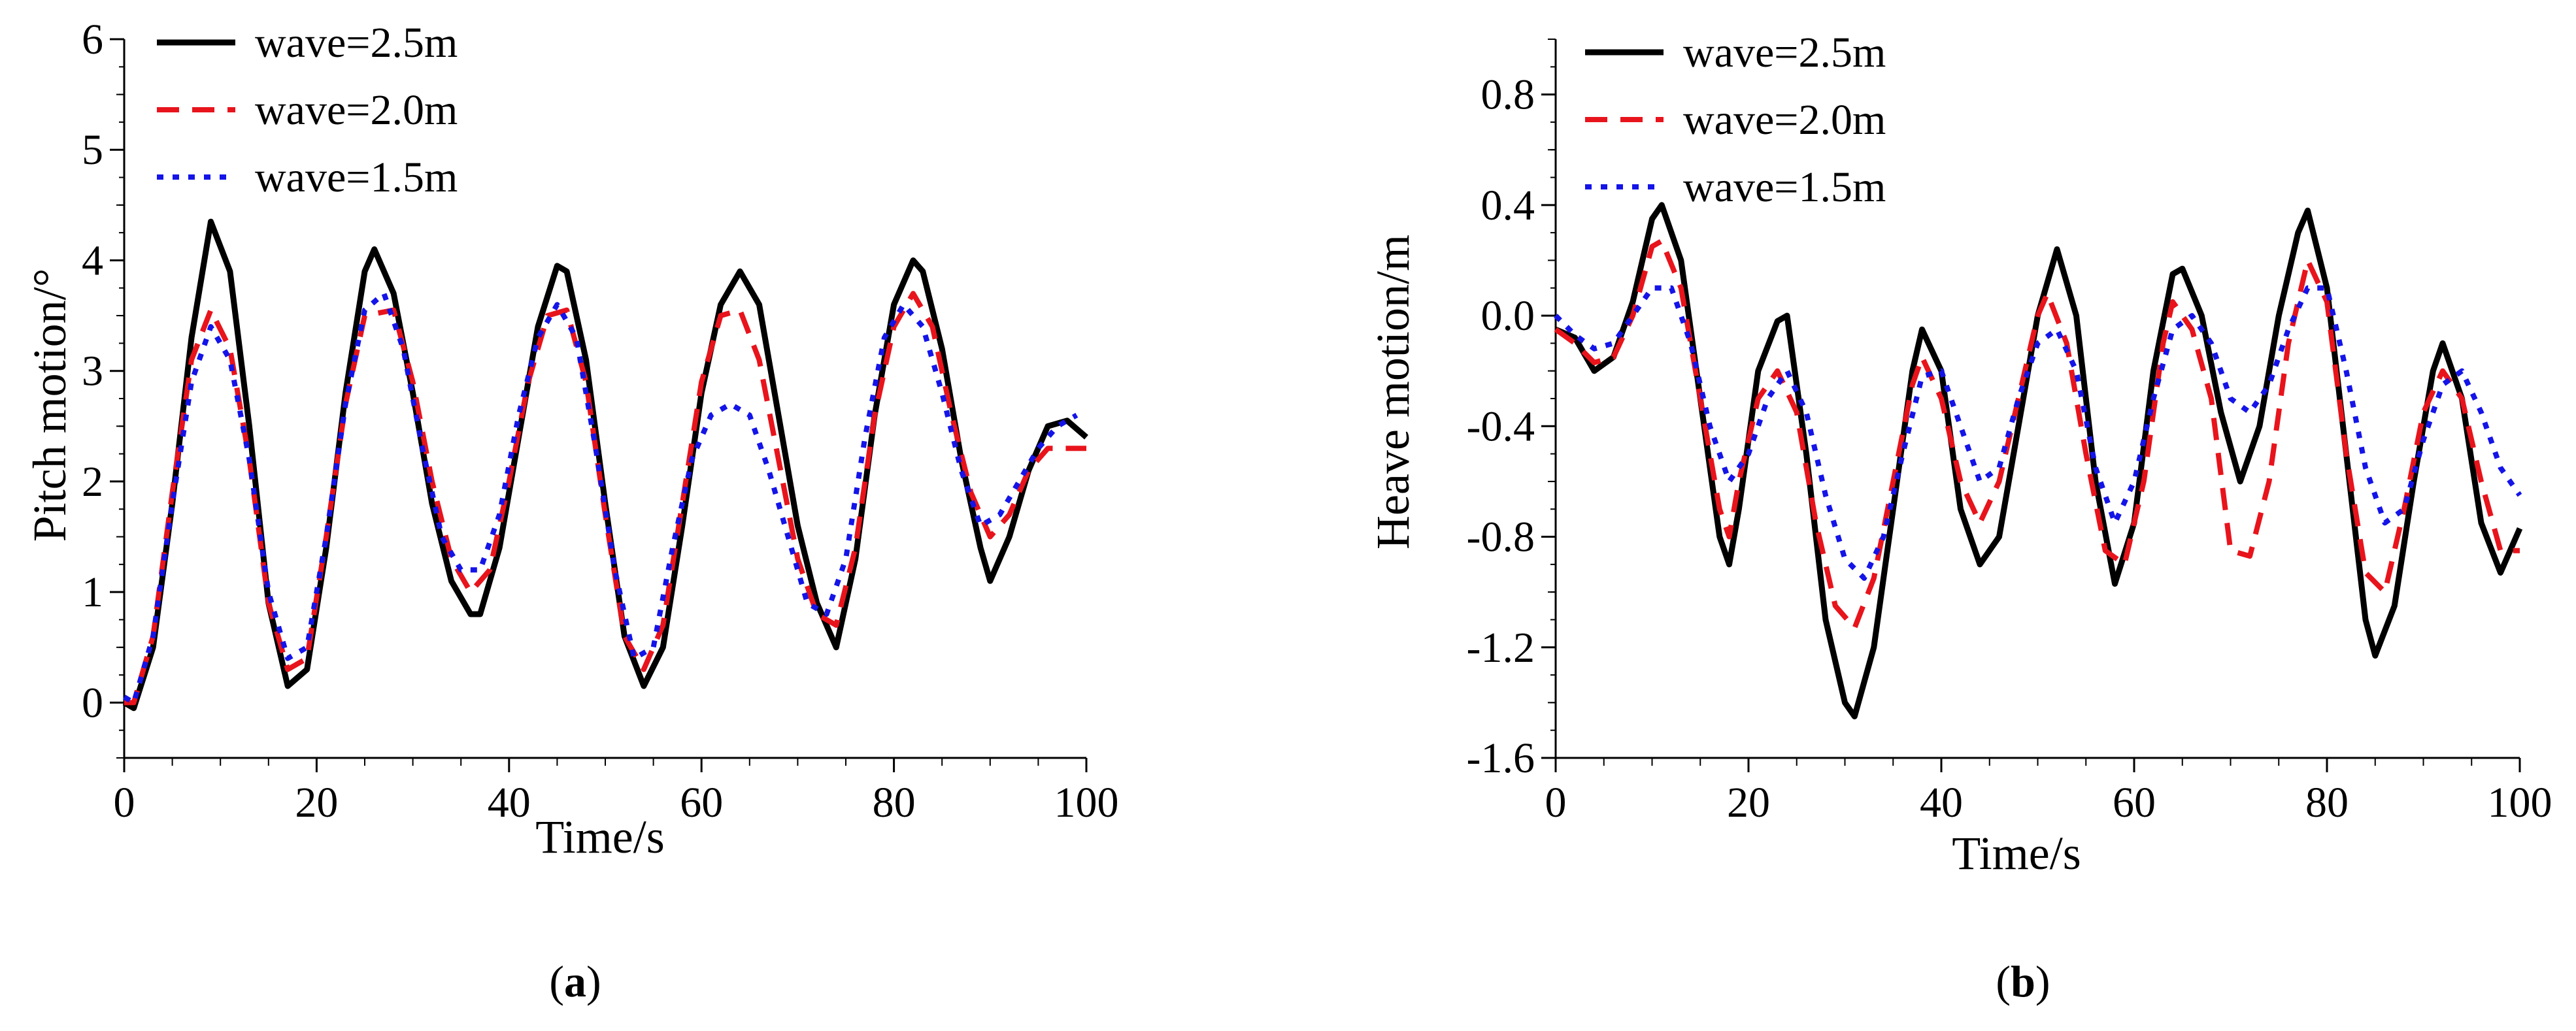 This screenshot has height=1031, width=2576. I want to click on panel-a-y-tick-label: 5, so click(92, 150).